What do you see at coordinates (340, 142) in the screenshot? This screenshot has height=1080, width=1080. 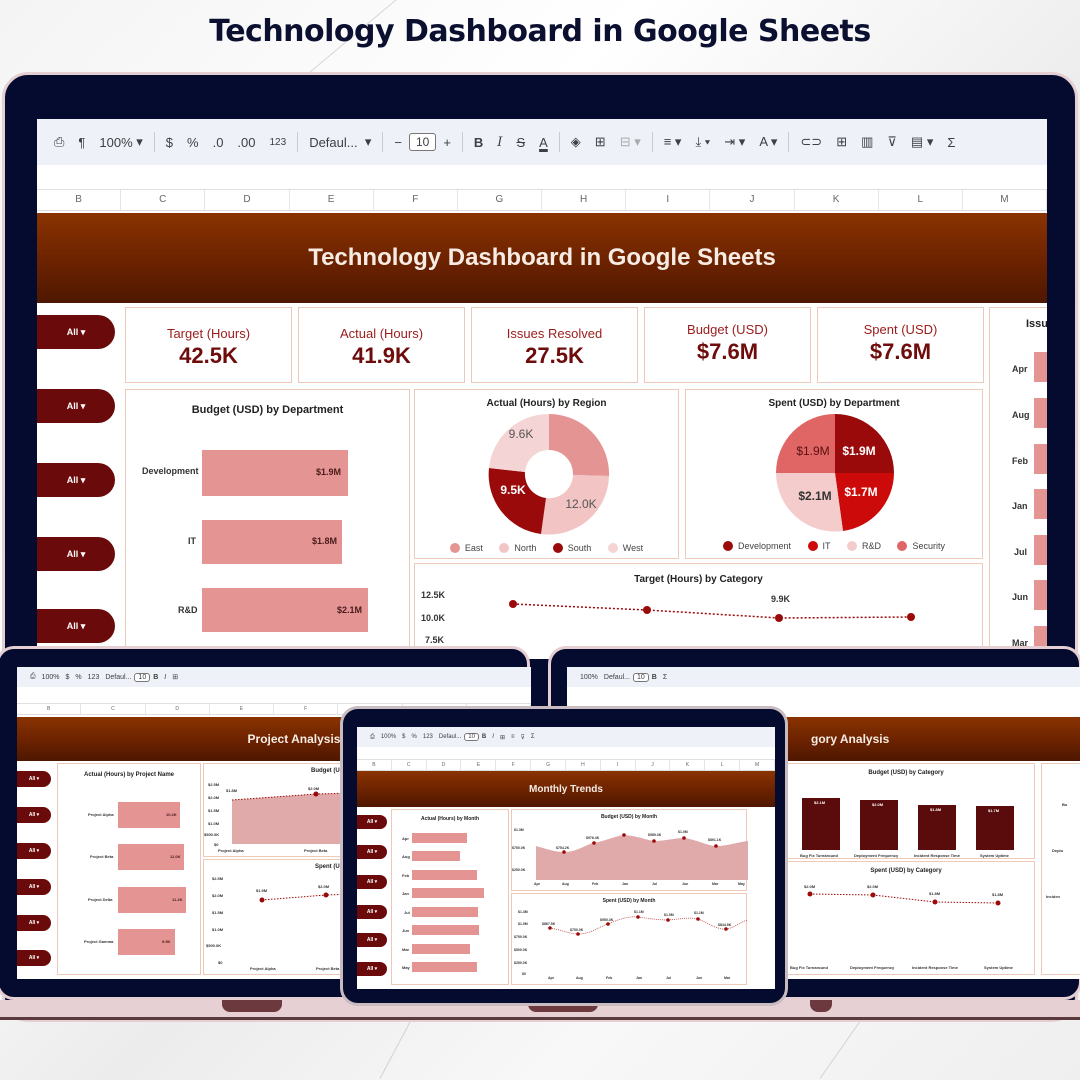 I see `font-select: Defaul... ▾` at bounding box center [340, 142].